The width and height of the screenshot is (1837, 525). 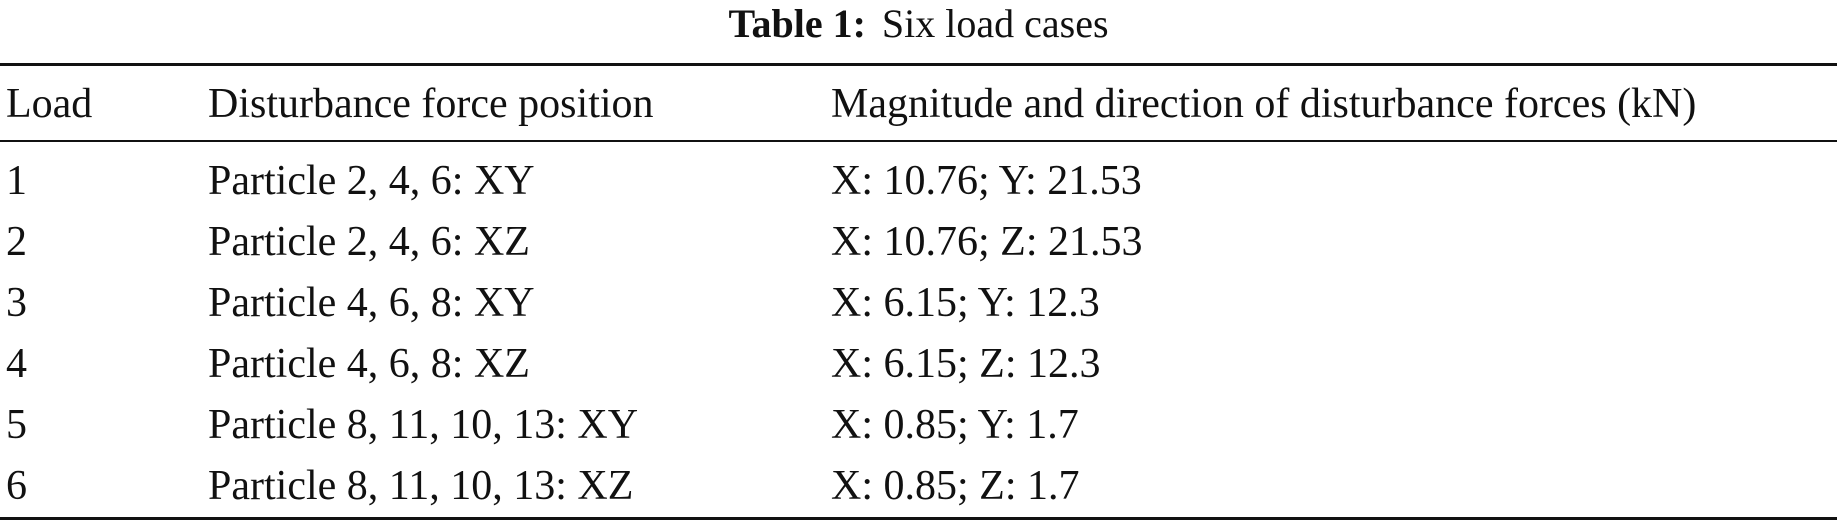 What do you see at coordinates (966, 364) in the screenshot?
I see `cell-magnitude: X: 6.15; Z: 12.3` at bounding box center [966, 364].